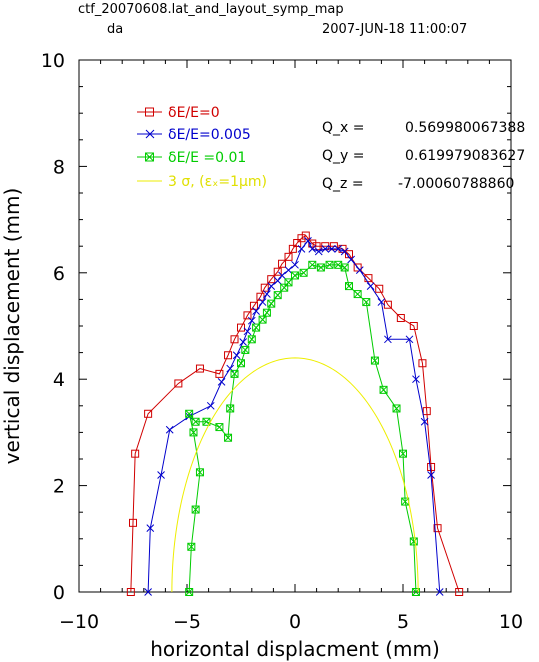 This screenshot has width=539, height=662. What do you see at coordinates (511, 622) in the screenshot?
I see `x-tick-label: 10` at bounding box center [511, 622].